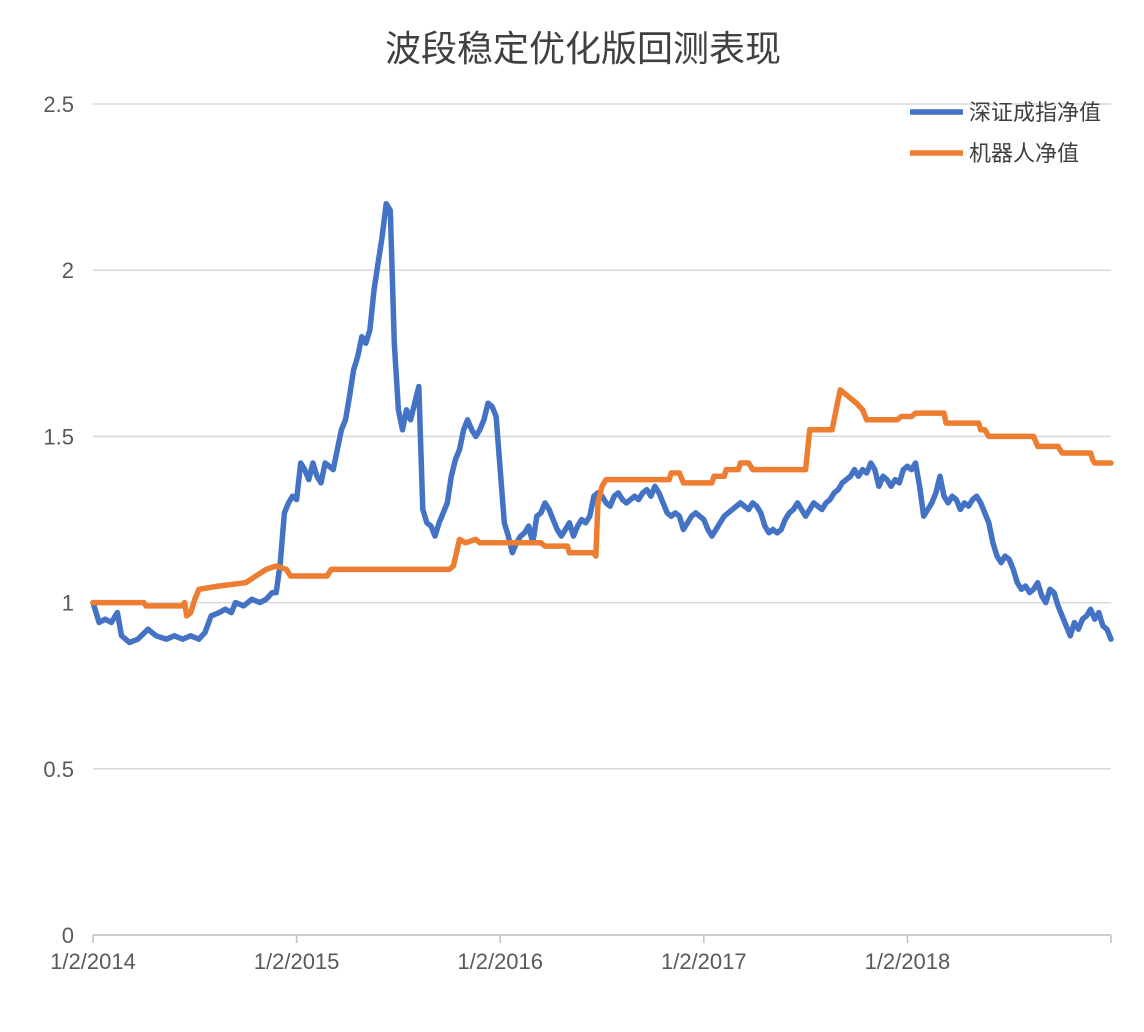 This screenshot has height=1032, width=1144. Describe the element at coordinates (908, 961) in the screenshot. I see `x-tick-label: 1/2/2018` at that location.